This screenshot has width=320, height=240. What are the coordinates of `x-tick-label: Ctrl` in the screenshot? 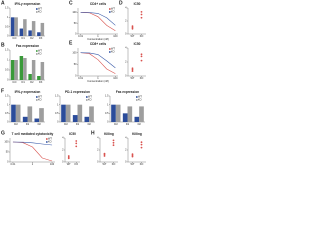 It's located at (116, 124).